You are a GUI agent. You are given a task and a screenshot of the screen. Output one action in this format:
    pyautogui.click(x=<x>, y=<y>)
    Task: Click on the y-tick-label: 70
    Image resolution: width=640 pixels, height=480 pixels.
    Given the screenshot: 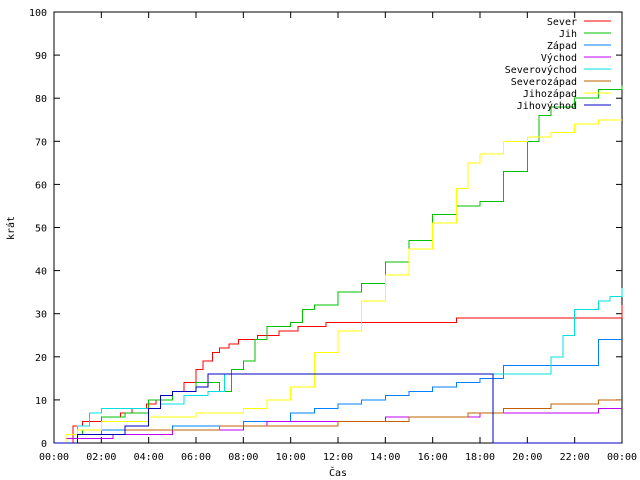 What is the action you would take?
    pyautogui.click(x=41, y=142)
    